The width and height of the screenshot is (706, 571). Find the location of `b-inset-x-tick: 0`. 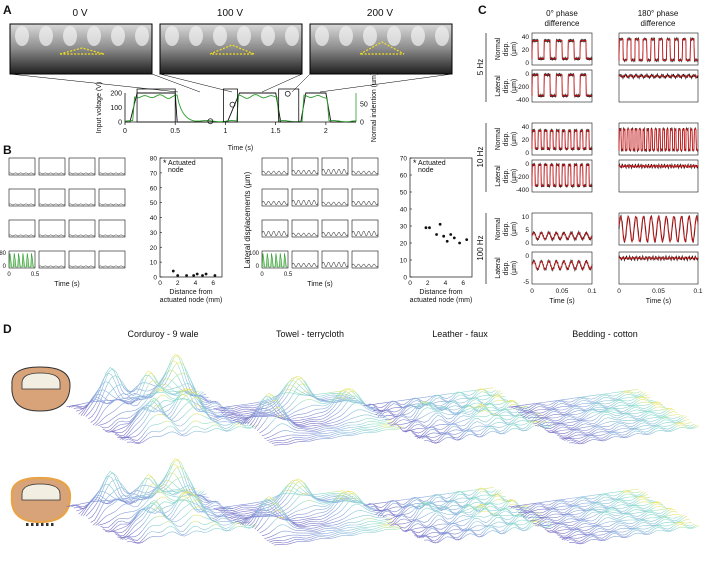

b-inset-x-tick: 0 is located at coordinates (262, 275).